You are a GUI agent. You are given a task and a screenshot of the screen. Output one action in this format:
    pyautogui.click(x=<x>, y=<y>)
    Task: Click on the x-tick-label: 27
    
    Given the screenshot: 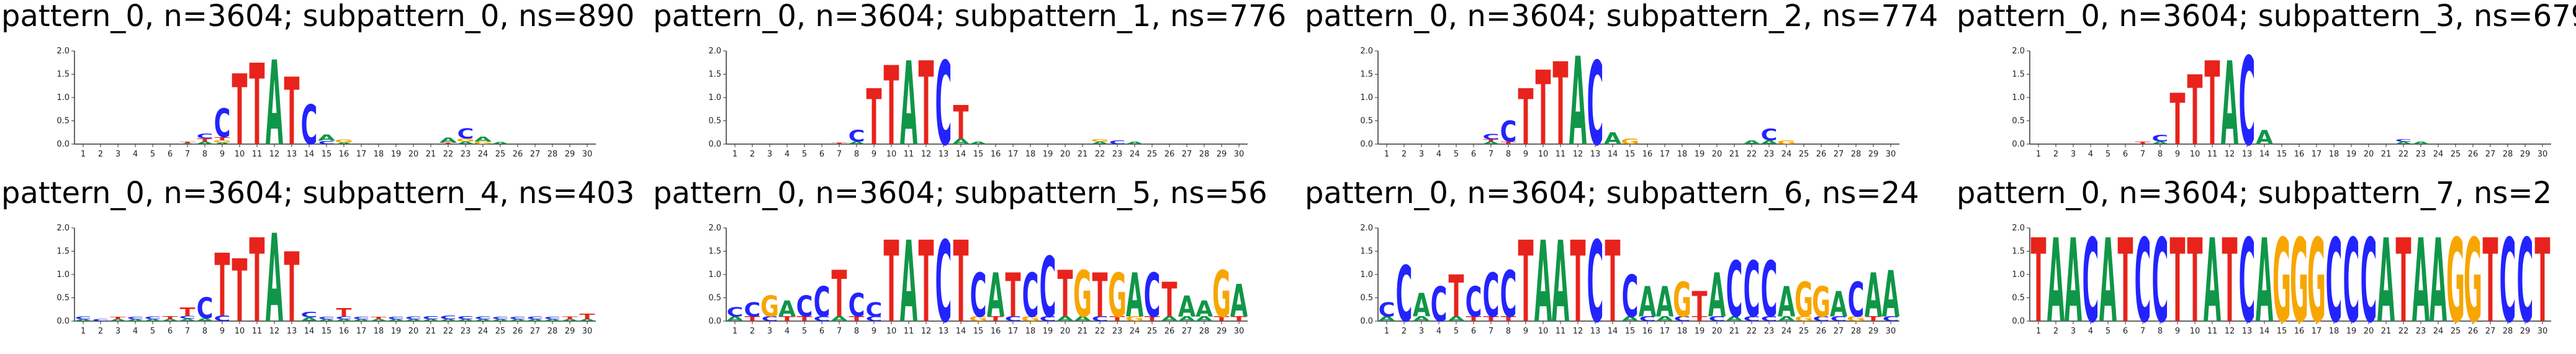 What is the action you would take?
    pyautogui.click(x=1839, y=154)
    